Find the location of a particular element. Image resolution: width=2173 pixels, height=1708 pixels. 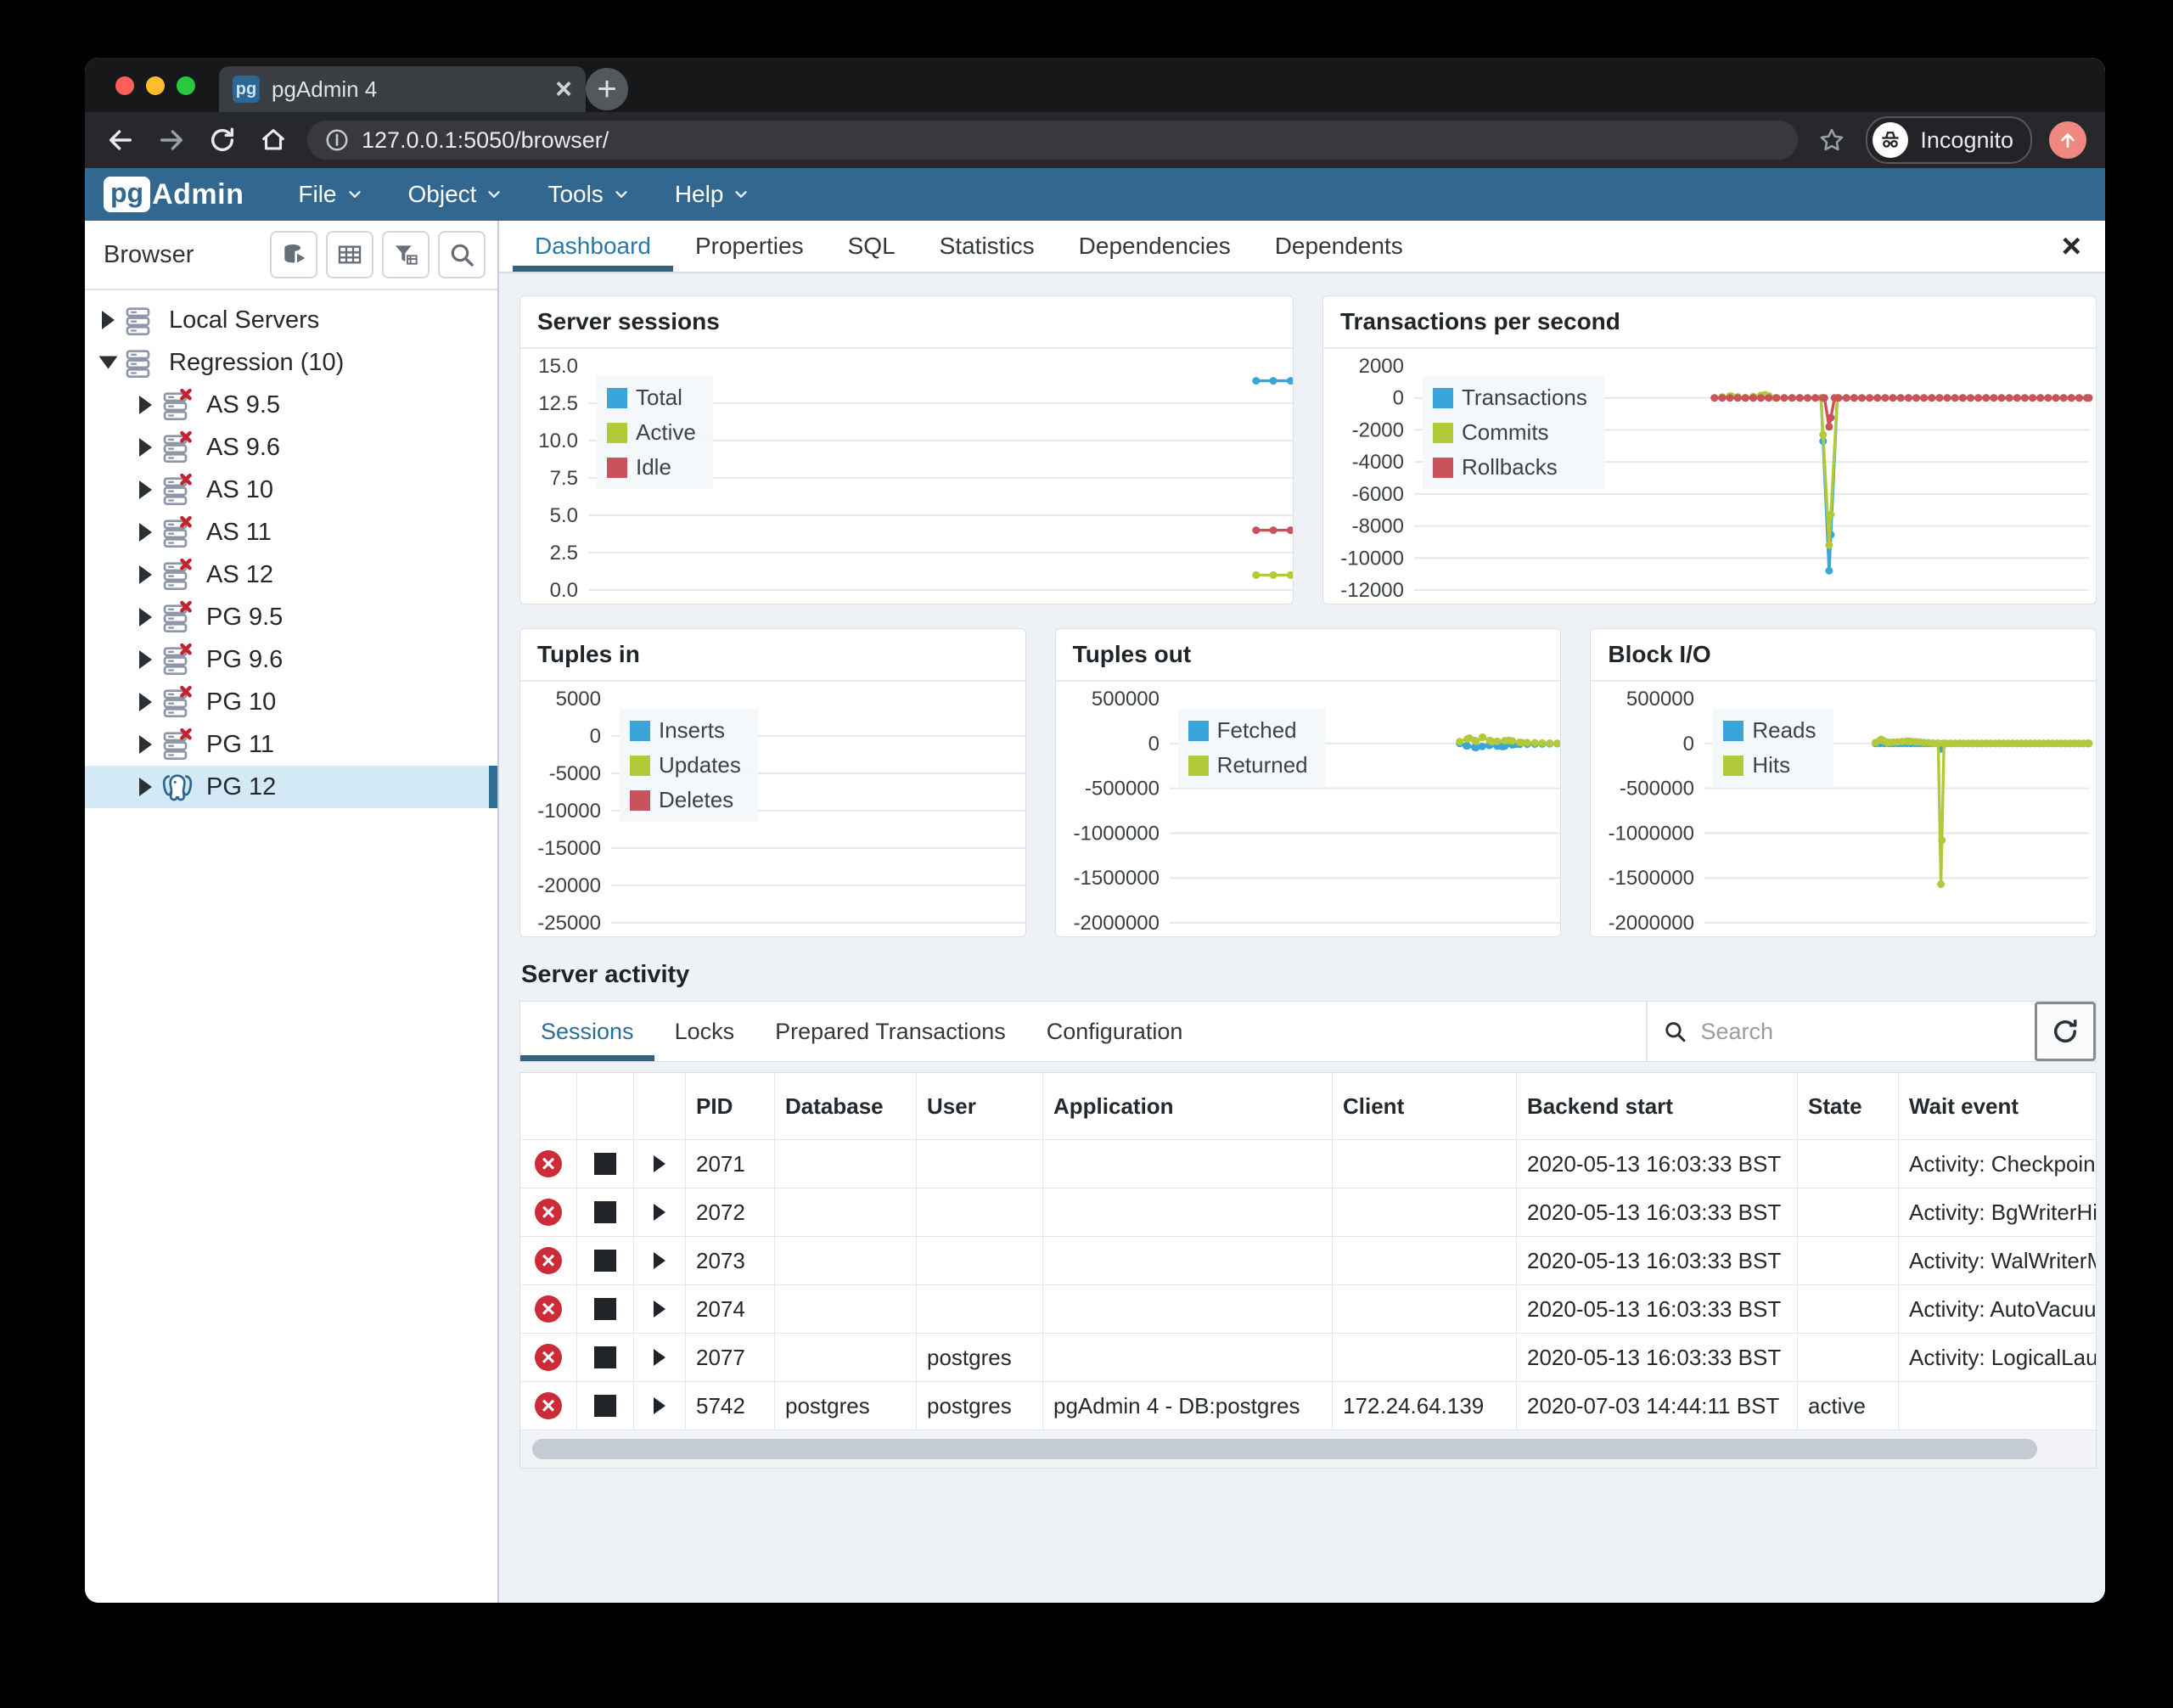

tab-statistics: Statistics is located at coordinates (987, 246).